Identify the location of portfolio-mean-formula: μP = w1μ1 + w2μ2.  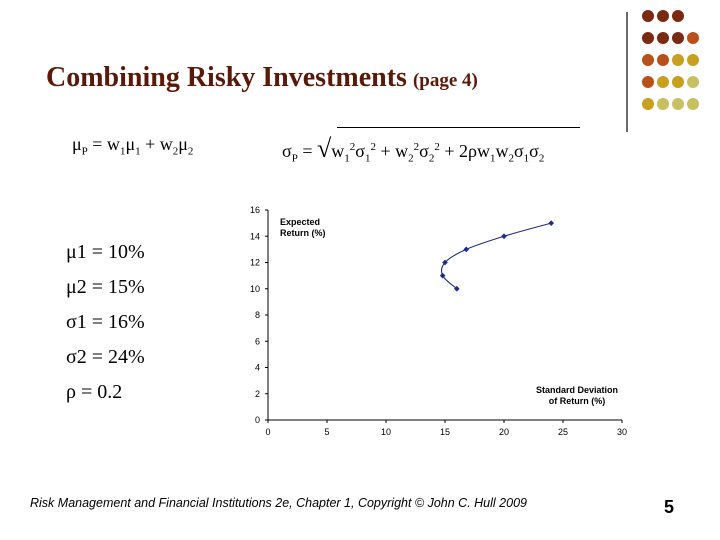
(133, 146).